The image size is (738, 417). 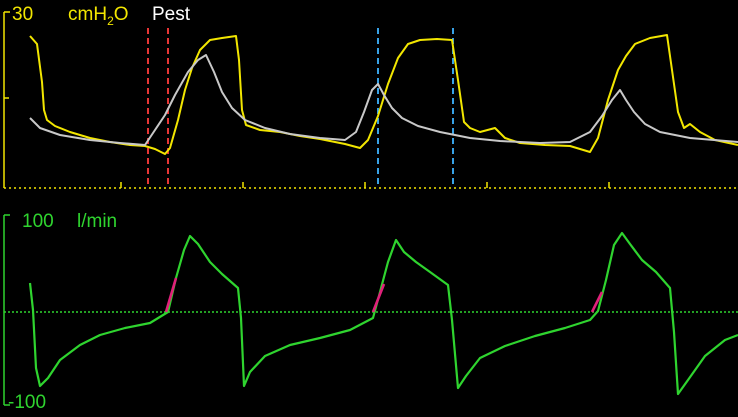 What do you see at coordinates (23, 14) in the screenshot?
I see `pressure-scale-label: 30` at bounding box center [23, 14].